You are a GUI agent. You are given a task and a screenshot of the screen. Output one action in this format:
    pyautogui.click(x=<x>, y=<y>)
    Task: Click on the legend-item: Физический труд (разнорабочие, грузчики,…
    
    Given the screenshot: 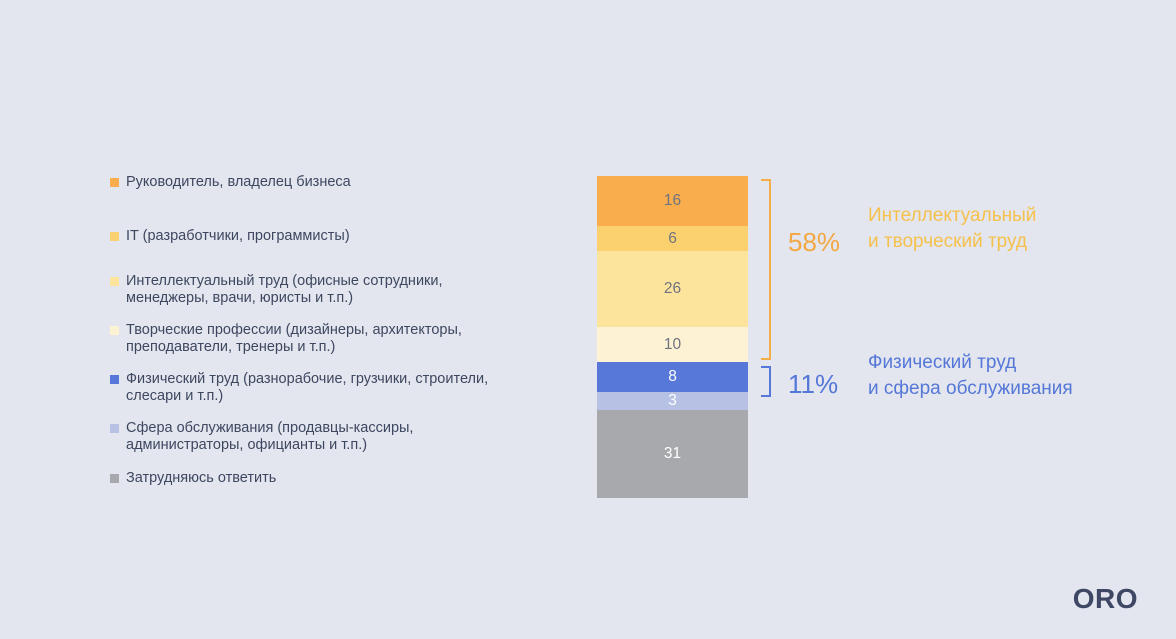 What is the action you would take?
    pyautogui.click(x=325, y=388)
    